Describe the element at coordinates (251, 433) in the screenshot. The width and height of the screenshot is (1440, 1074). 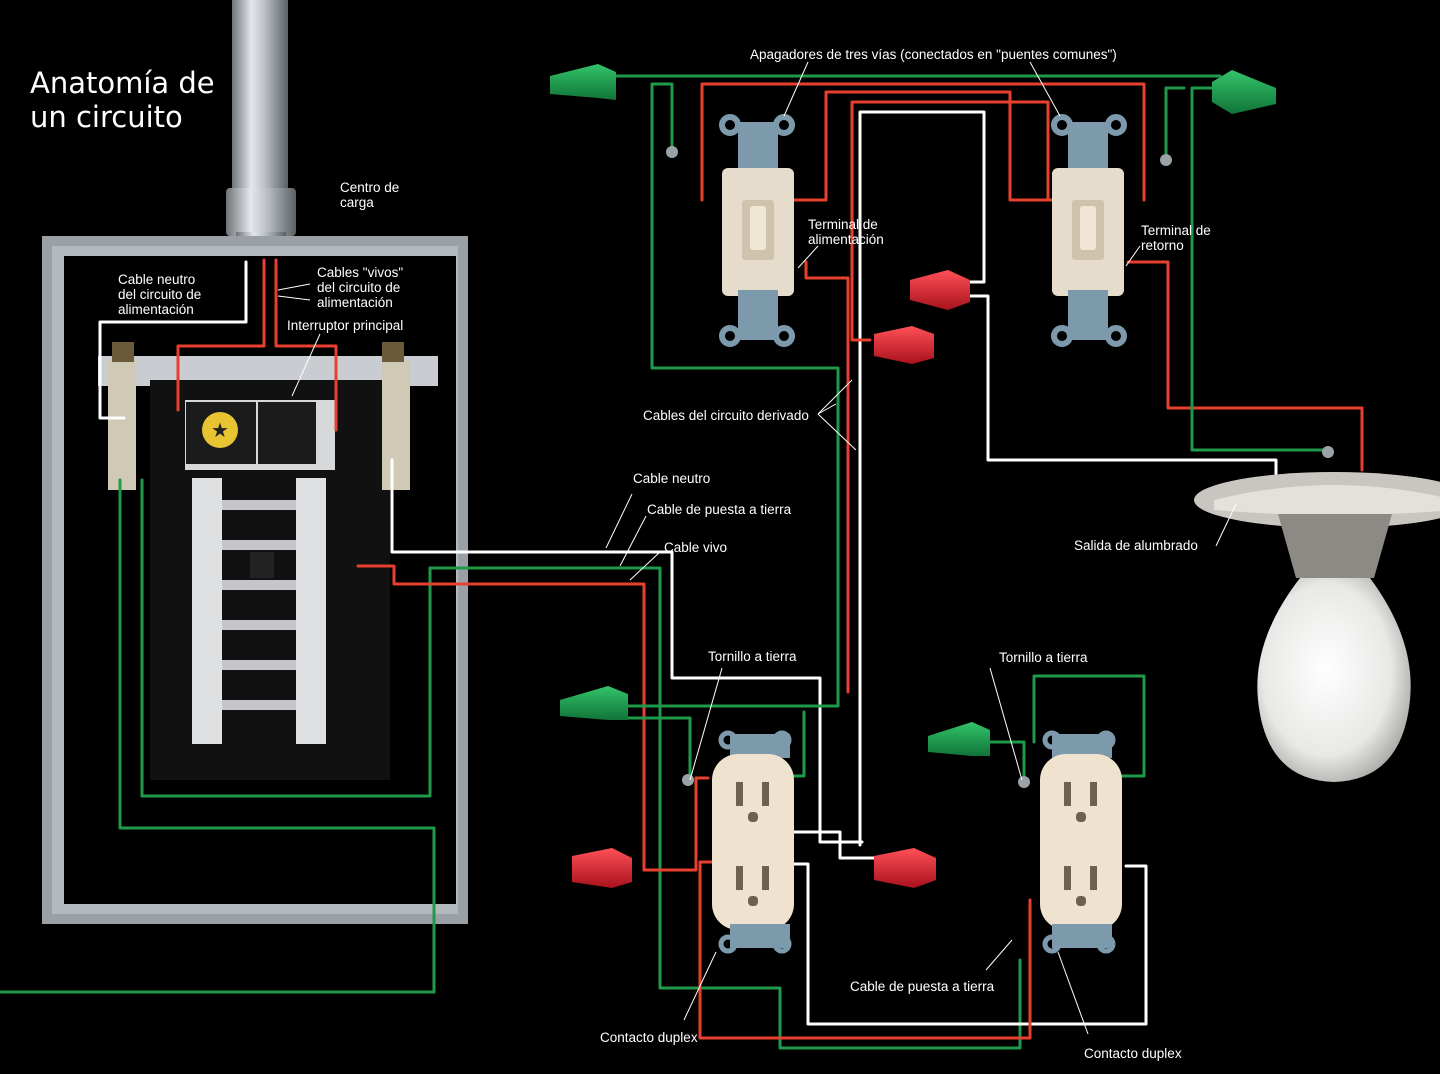
I see `main-breaker: ★` at that location.